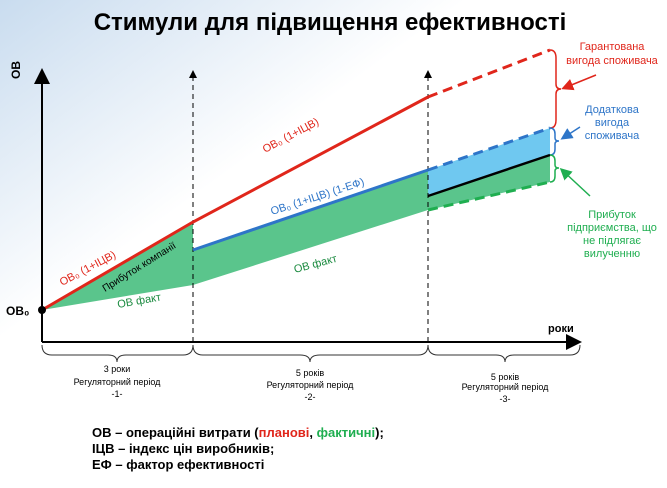 This screenshot has height=488, width=667. I want to click on legend-text: фактичні, so click(346, 432).